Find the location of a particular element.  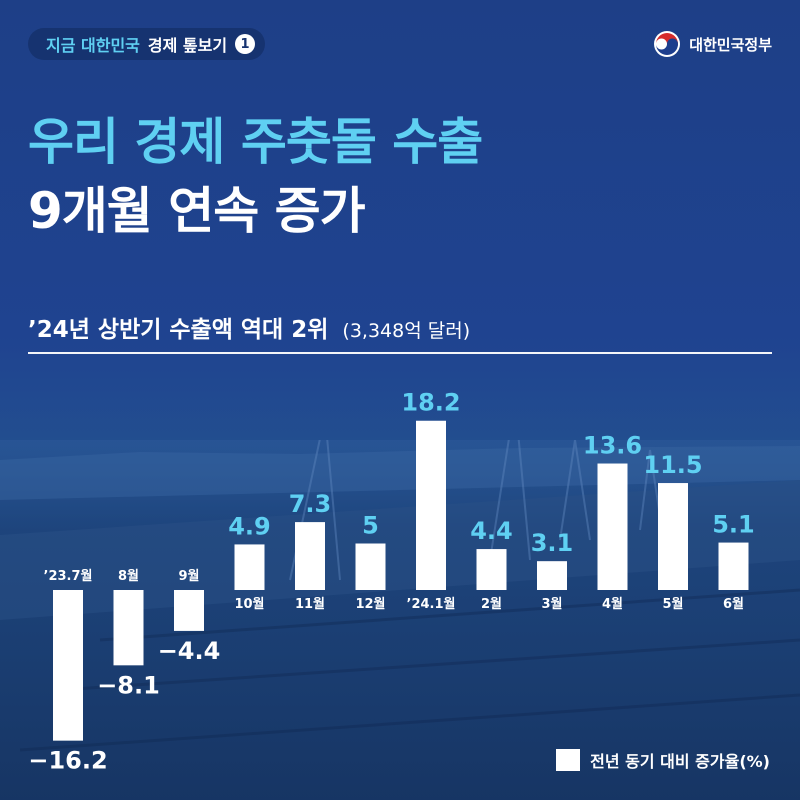

category-label: 2월 is located at coordinates (491, 604).